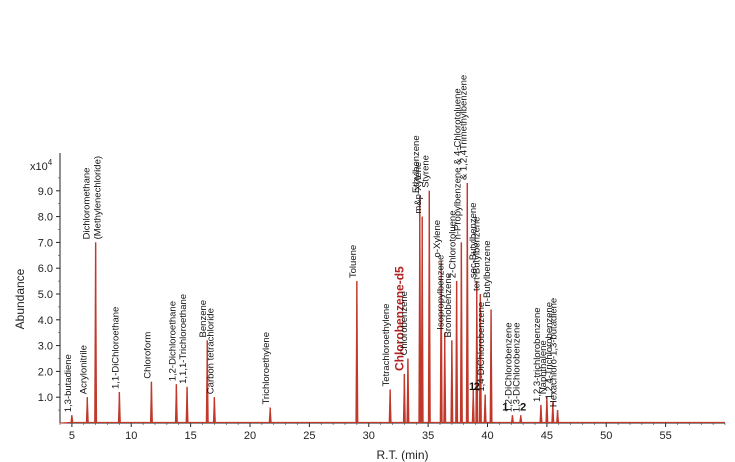 The height and width of the screenshot is (462, 735). What do you see at coordinates (481, 347) in the screenshot?
I see `peak-label: 1,4-DiChlorobenzene` at bounding box center [481, 347].